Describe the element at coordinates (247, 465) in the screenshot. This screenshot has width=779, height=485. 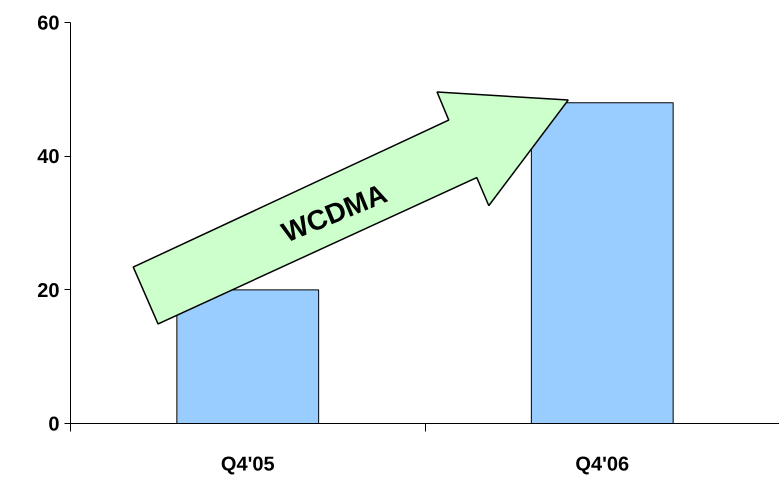
I see `x-tick-label: Q4'05` at that location.